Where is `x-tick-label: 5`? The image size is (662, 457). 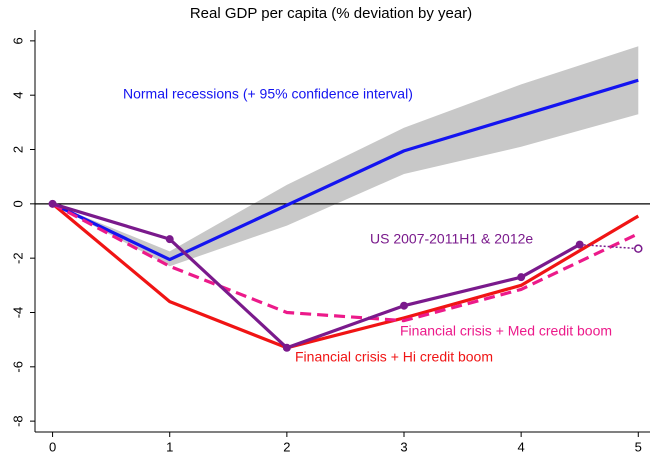 x-tick-label: 5 is located at coordinates (638, 446).